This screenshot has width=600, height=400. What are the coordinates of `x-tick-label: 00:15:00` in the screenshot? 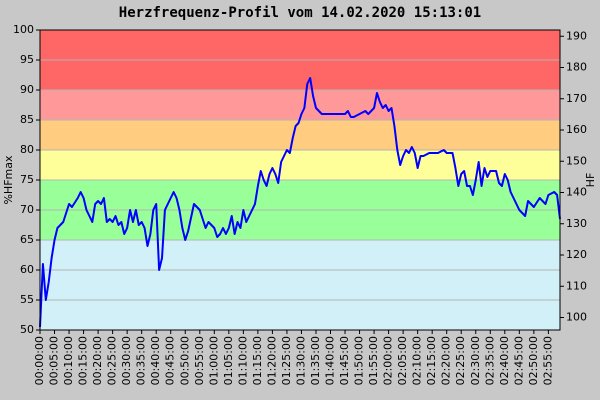 It's located at (83, 360).